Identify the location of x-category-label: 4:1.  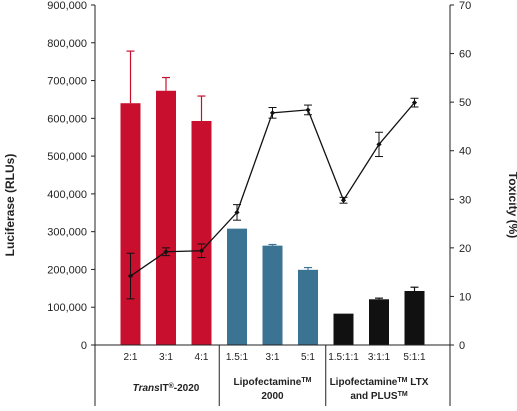
(202, 357).